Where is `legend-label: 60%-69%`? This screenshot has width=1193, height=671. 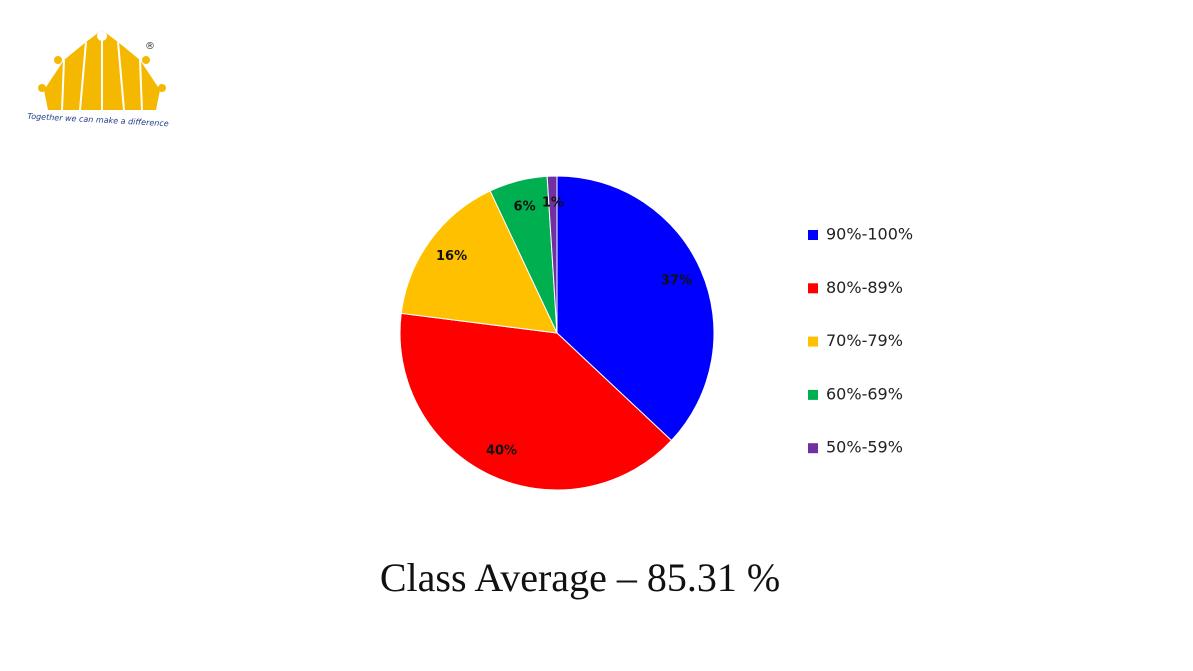 legend-label: 60%-69% is located at coordinates (864, 393).